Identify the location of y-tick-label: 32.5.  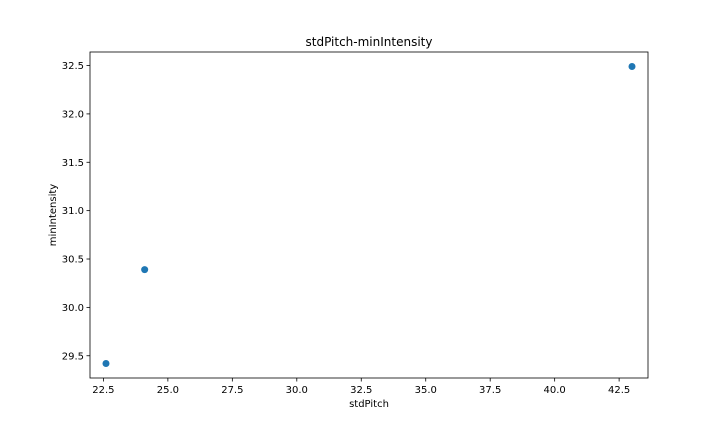
(73, 66).